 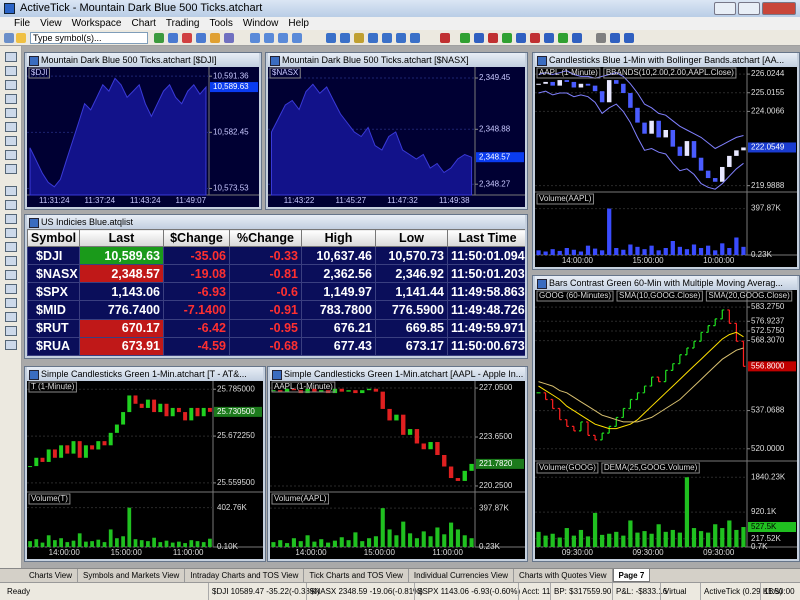 What do you see at coordinates (51, 575) in the screenshot?
I see `view-tab: Charts View` at bounding box center [51, 575].